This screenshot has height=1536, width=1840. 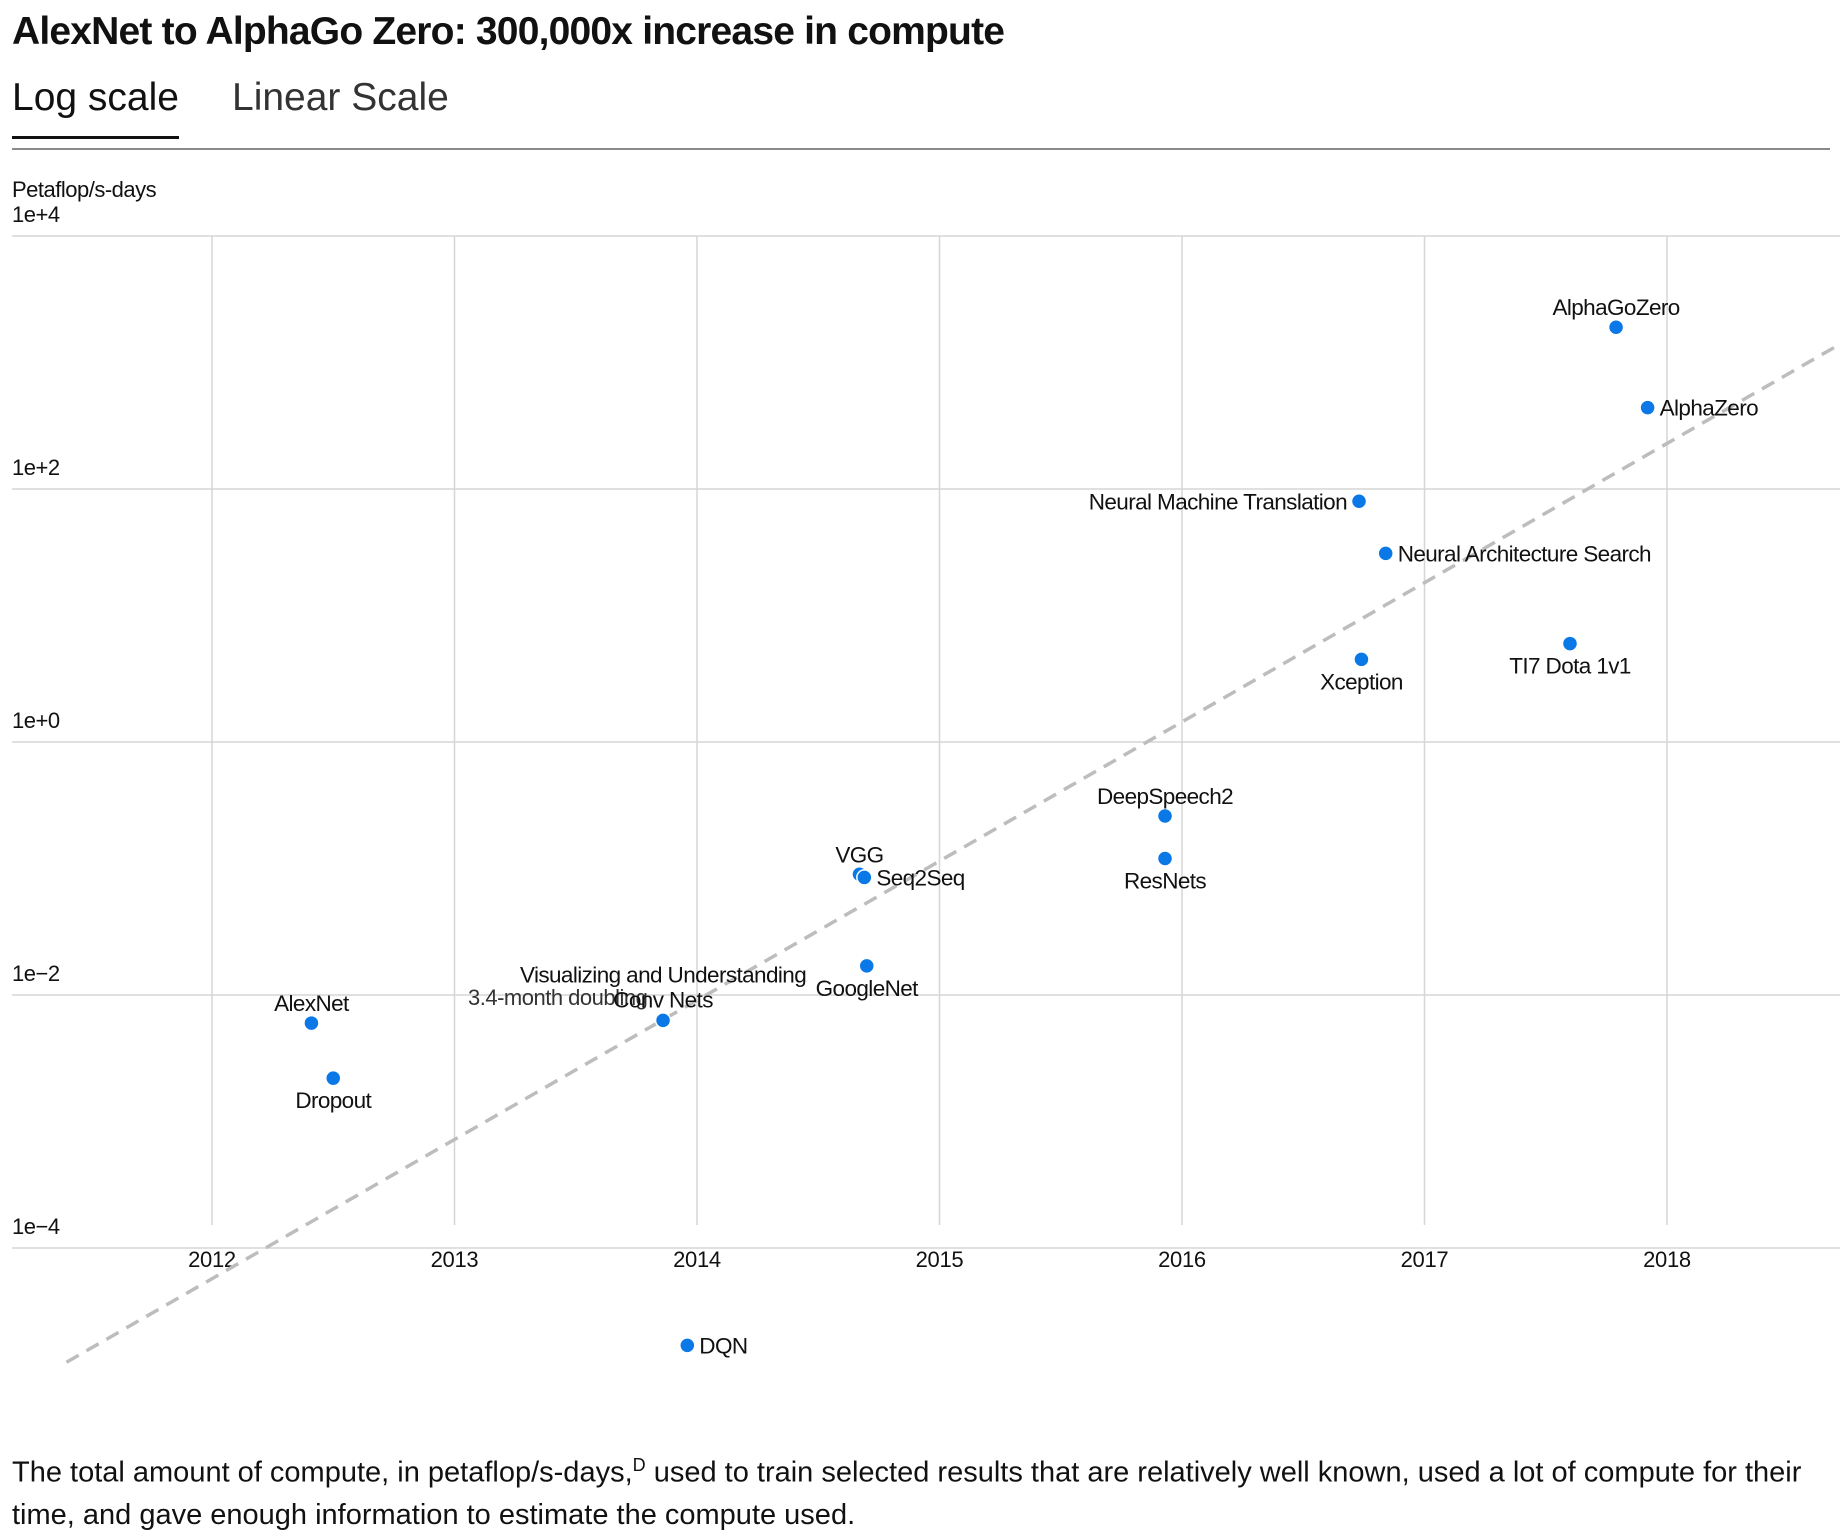 I want to click on y-tick-label: 1e+4, so click(x=36, y=214).